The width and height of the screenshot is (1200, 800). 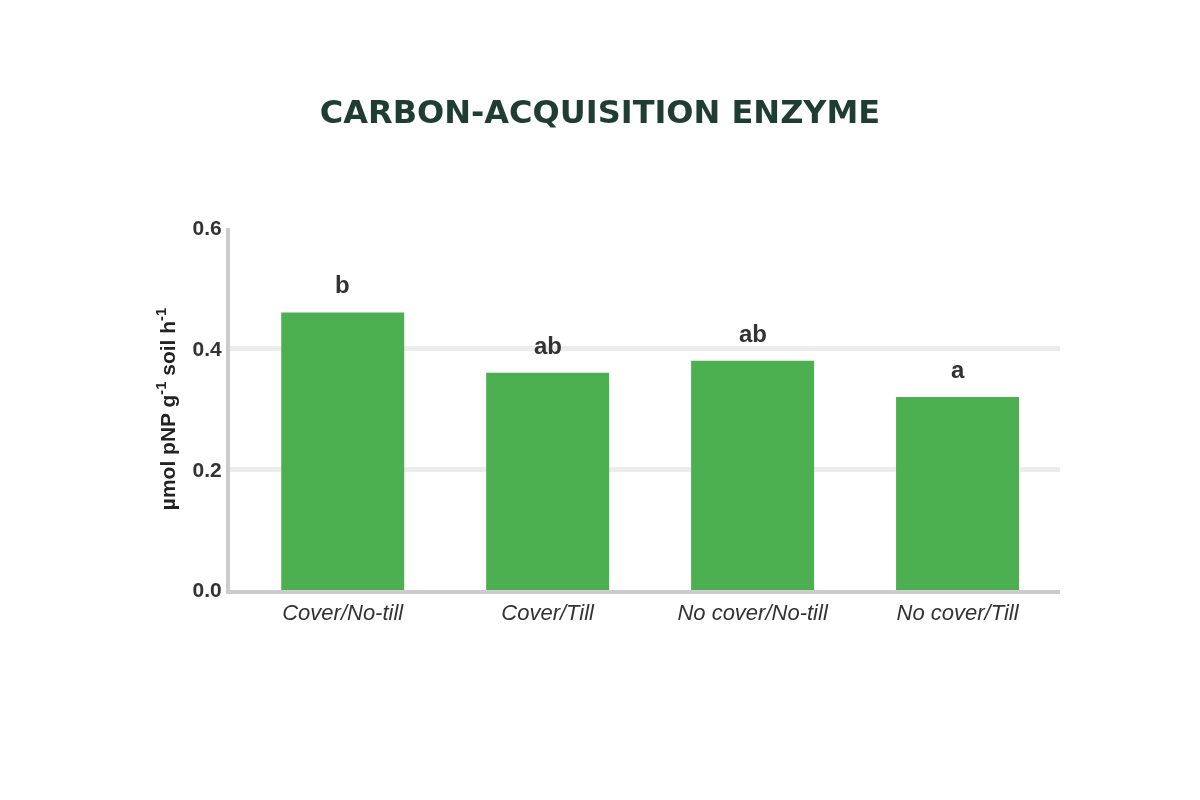 What do you see at coordinates (600, 112) in the screenshot?
I see `chart-title: CARBON-ACQUISITION ENZYME` at bounding box center [600, 112].